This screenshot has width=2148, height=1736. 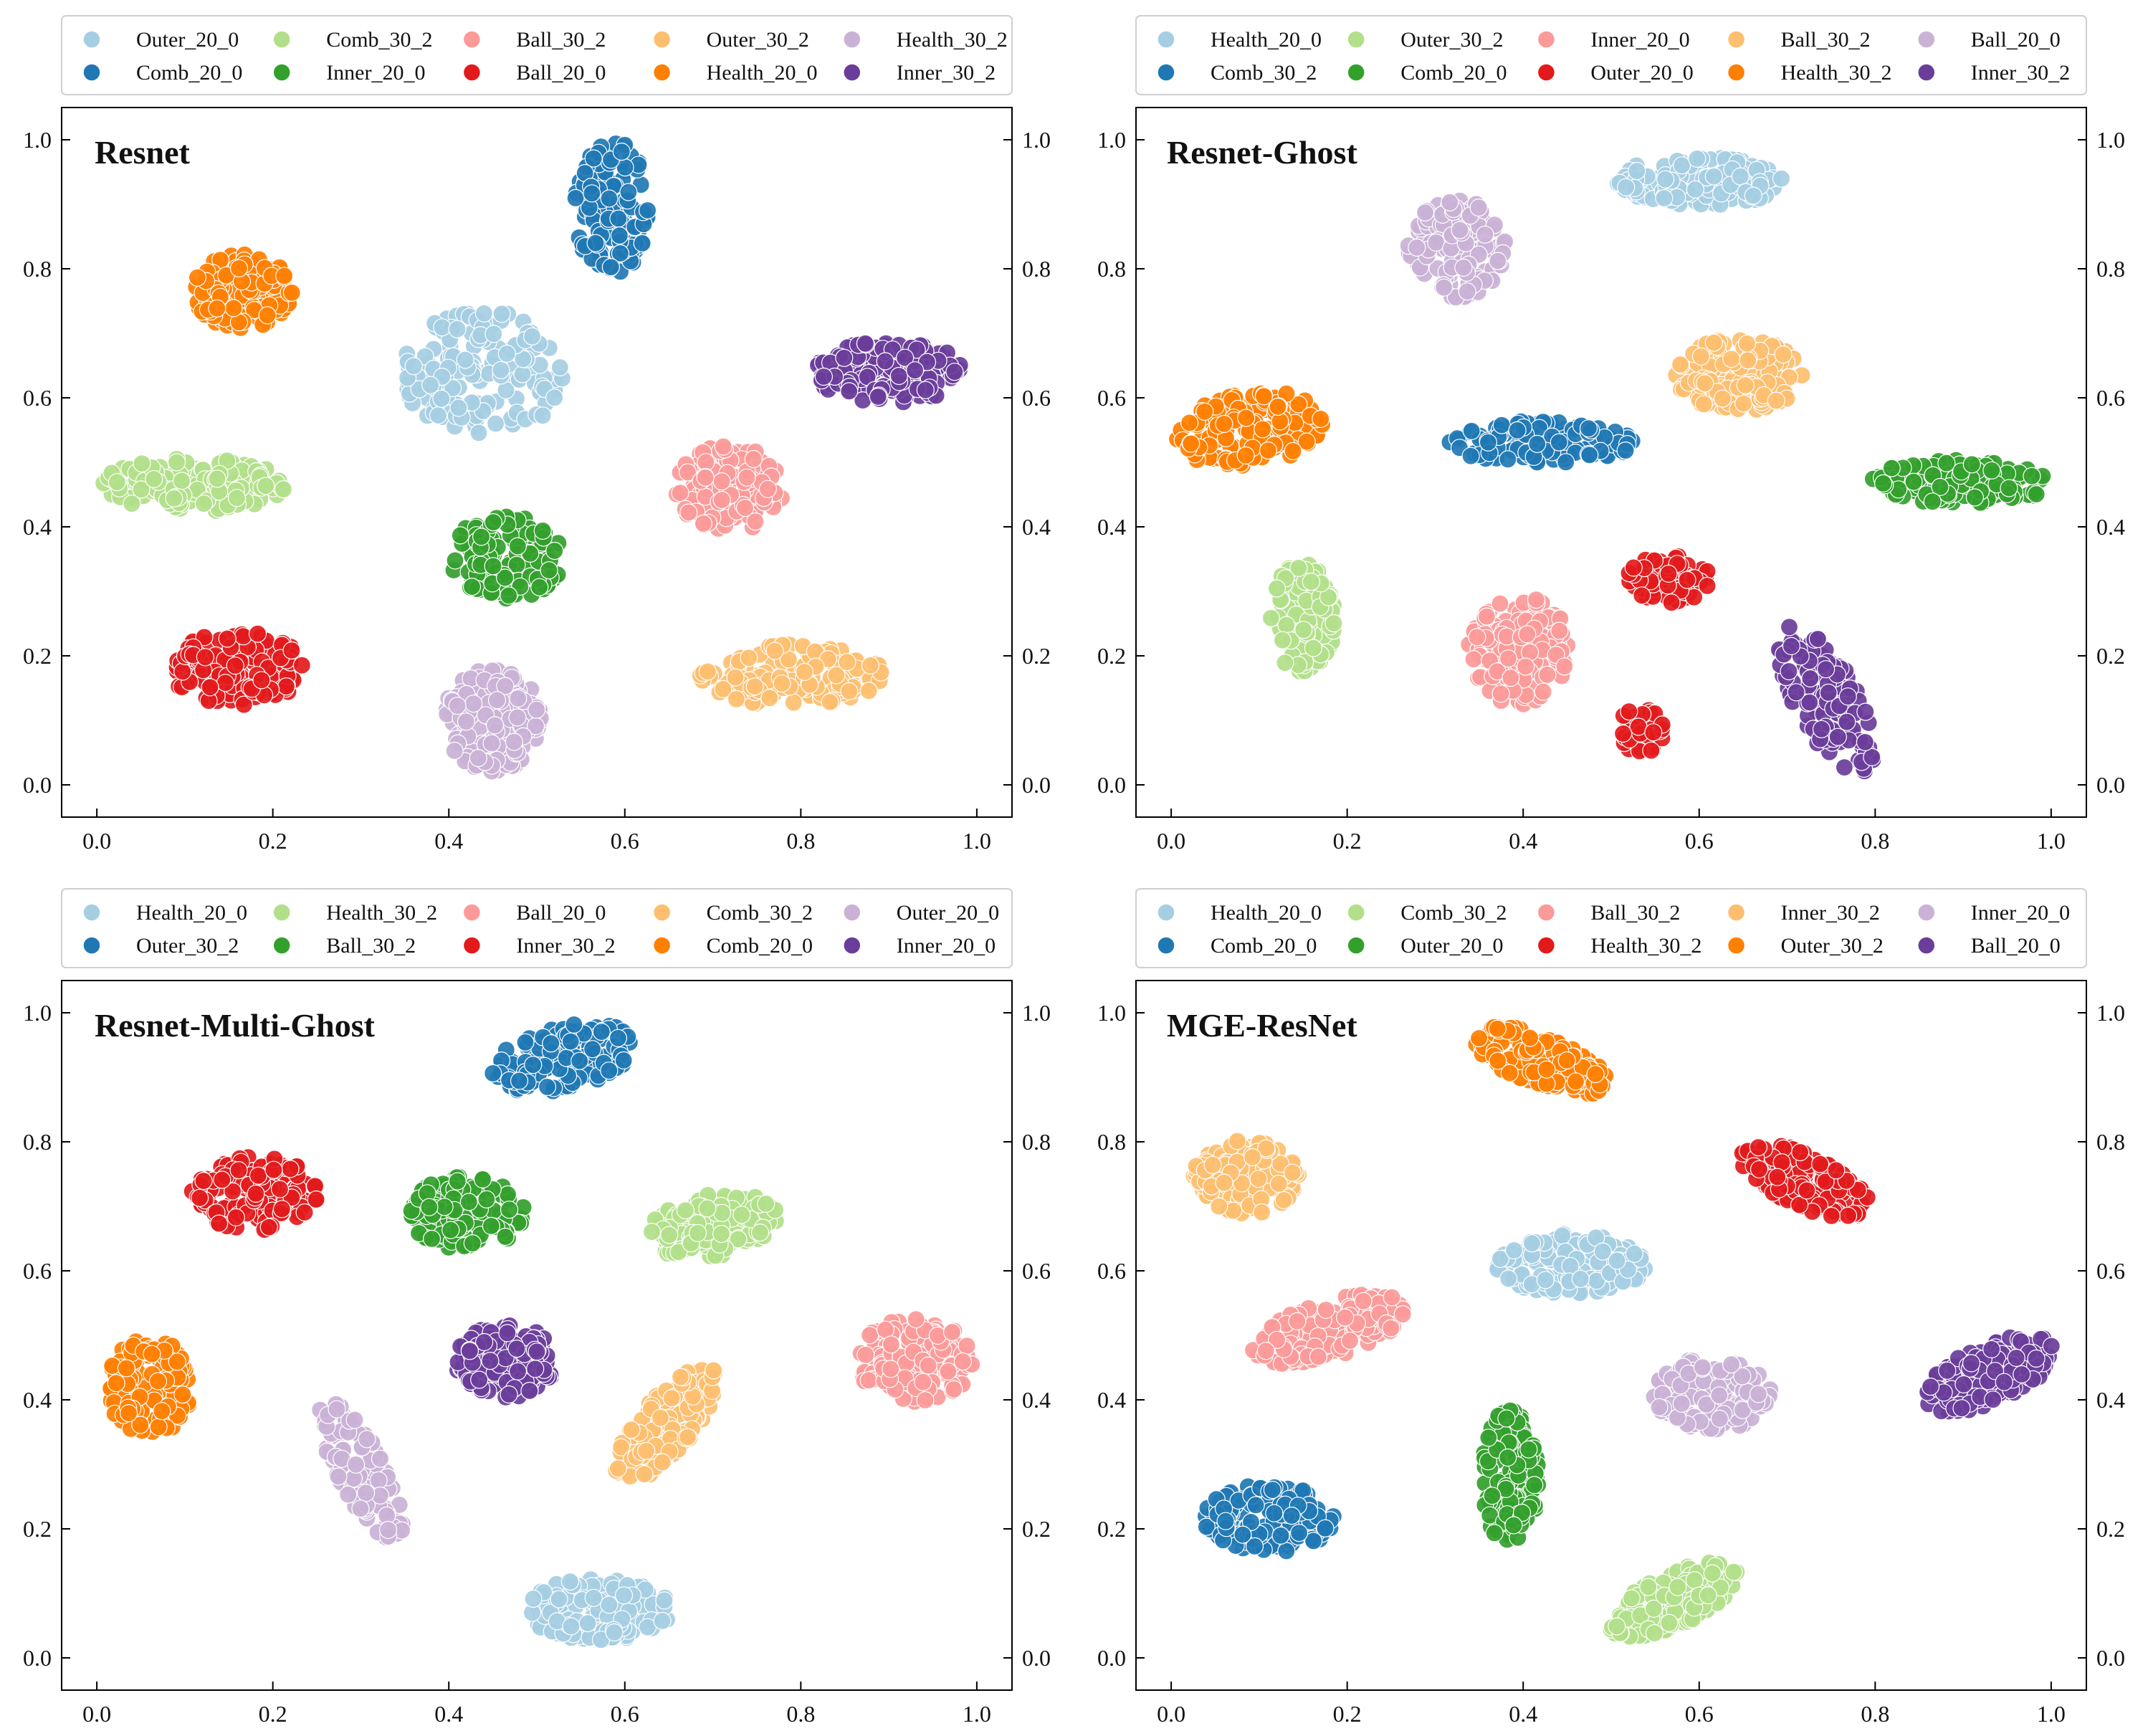 What do you see at coordinates (379, 40) in the screenshot?
I see `legend-label: Comb_30_2` at bounding box center [379, 40].